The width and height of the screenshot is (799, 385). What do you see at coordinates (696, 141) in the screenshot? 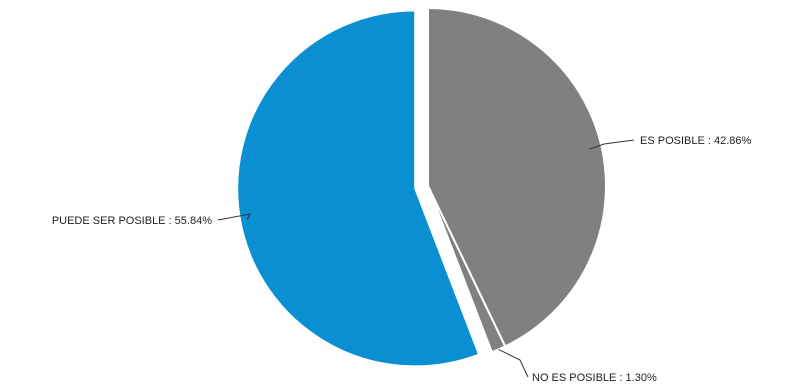
I see `data-label-es-posible: ES POSIBLE : 42.86%` at bounding box center [696, 141].